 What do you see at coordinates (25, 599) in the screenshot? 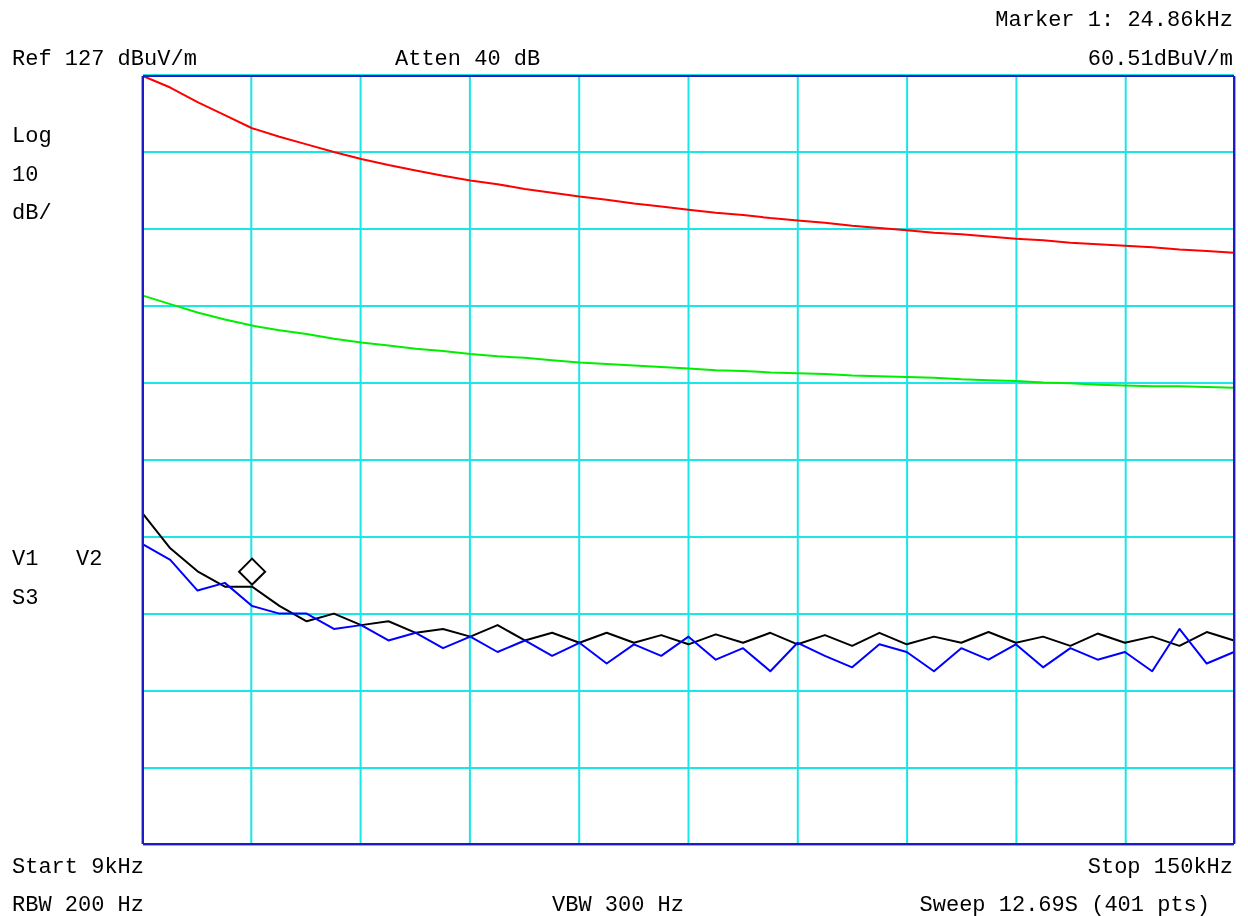
I see `text: S3` at bounding box center [25, 599].